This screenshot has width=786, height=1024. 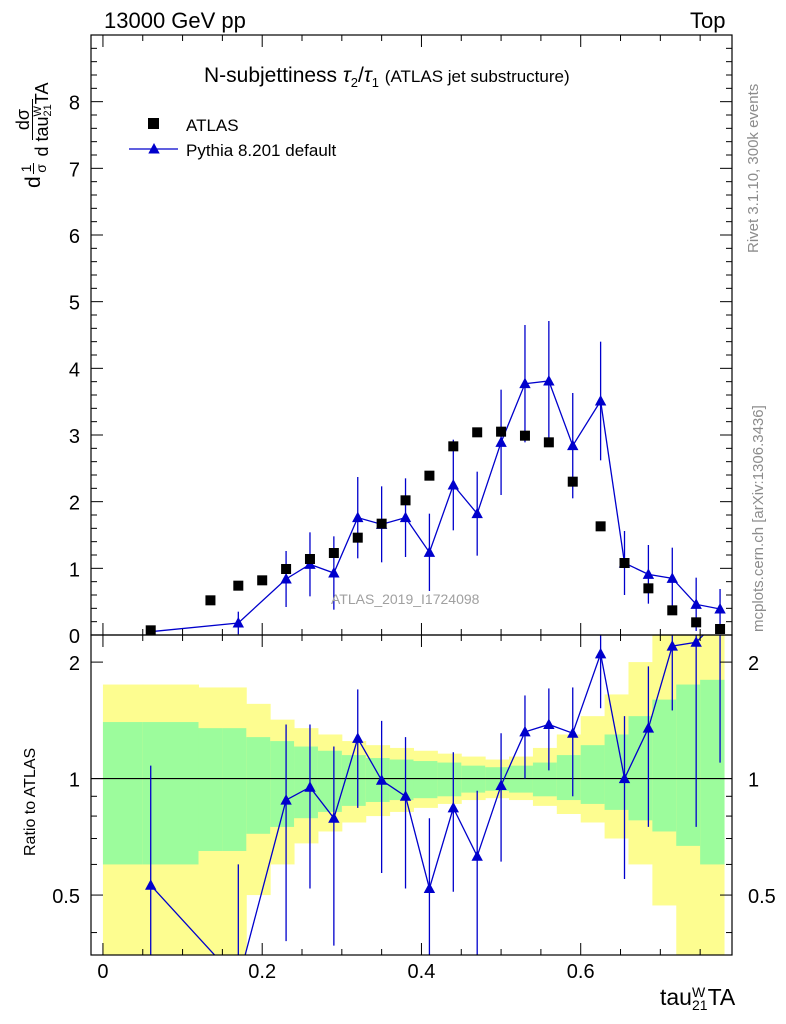 I want to click on y-tick-label: 3, so click(x=74, y=437).